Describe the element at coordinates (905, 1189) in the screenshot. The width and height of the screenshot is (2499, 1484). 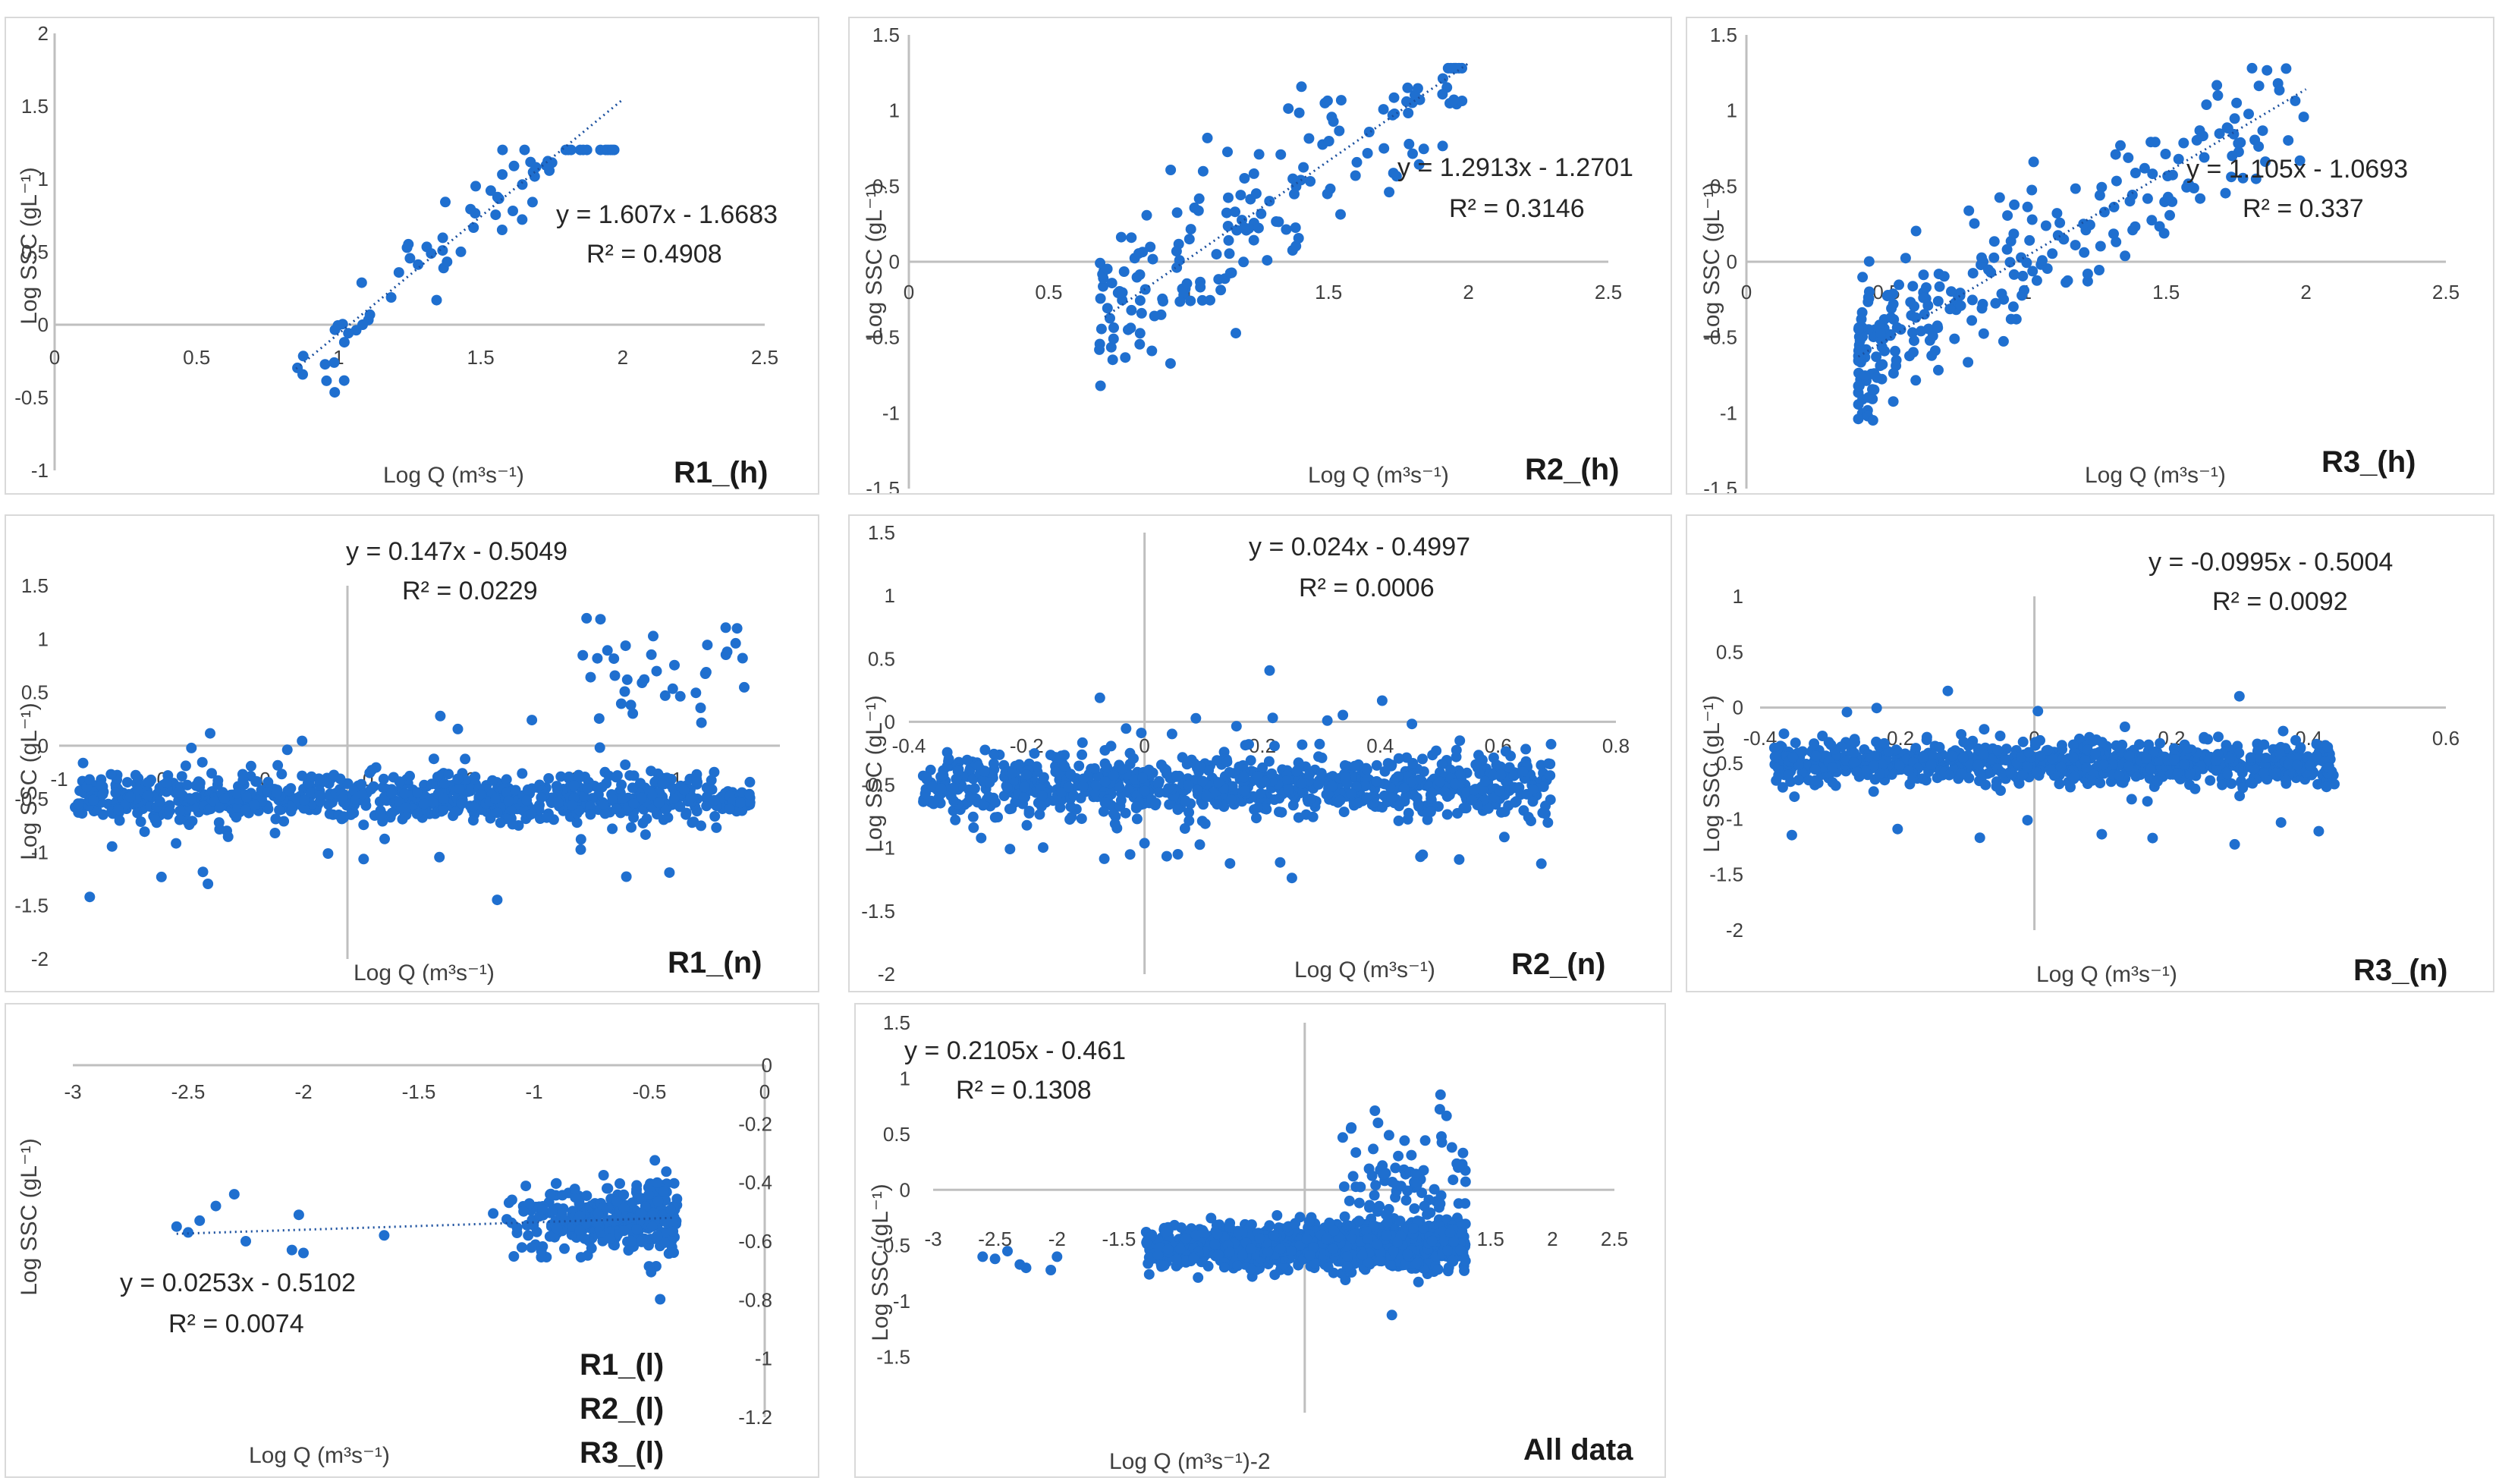
I see `y-tick-label: 0` at that location.